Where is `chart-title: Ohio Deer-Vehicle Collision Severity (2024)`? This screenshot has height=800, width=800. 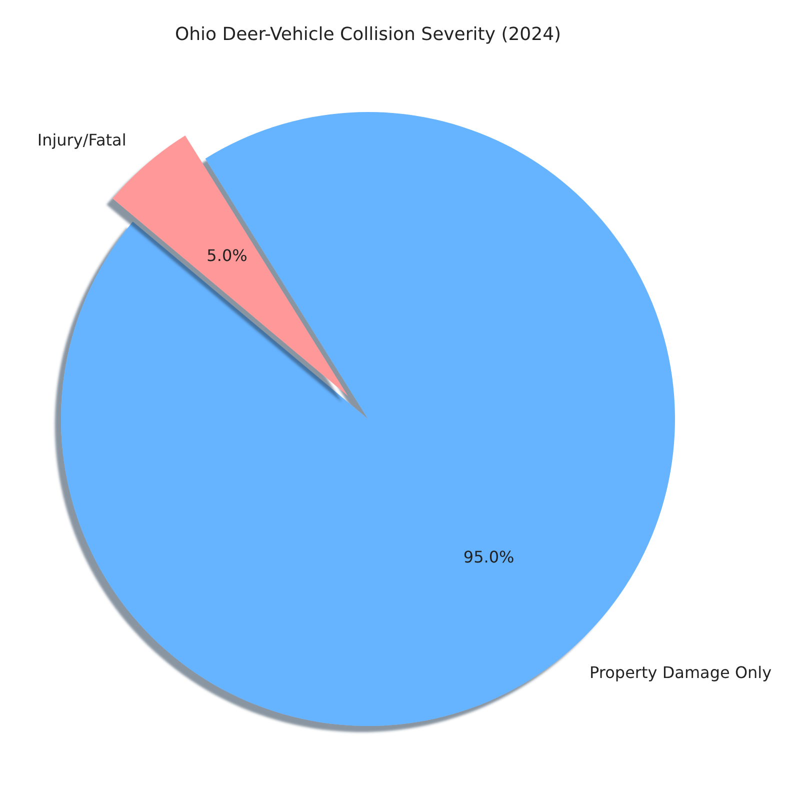
chart-title: Ohio Deer-Vehicle Collision Severity (2024) is located at coordinates (368, 34).